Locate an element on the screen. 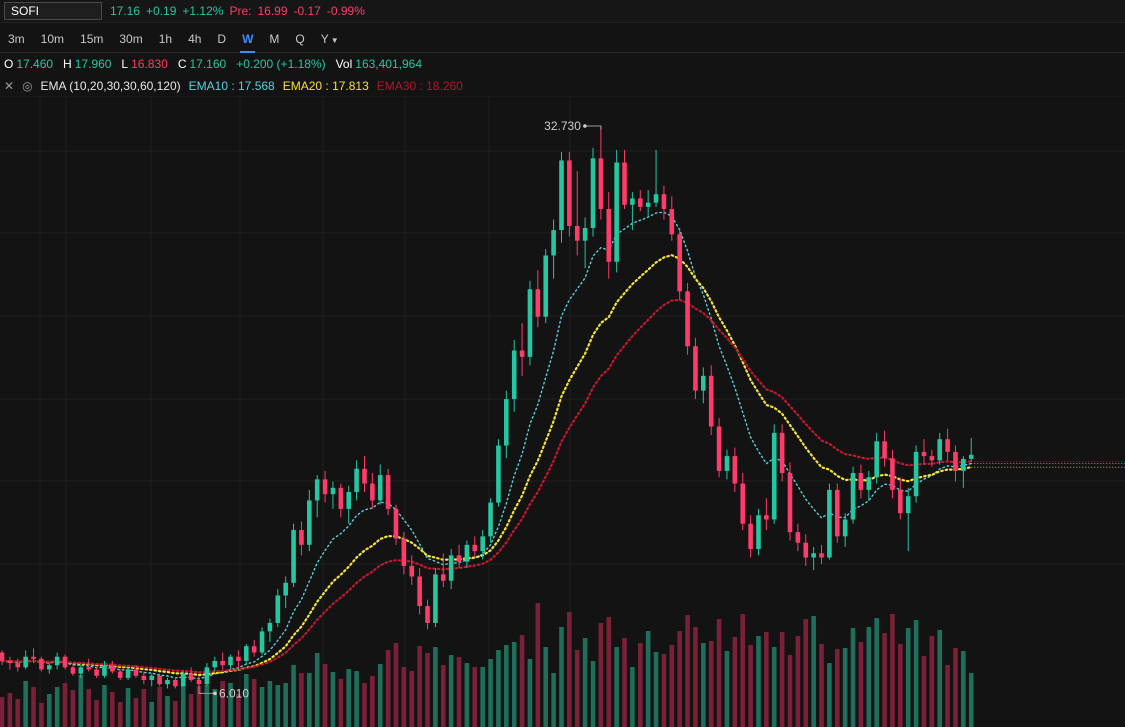 The image size is (1125, 727). open-readout: O 17.460 is located at coordinates (28, 64).